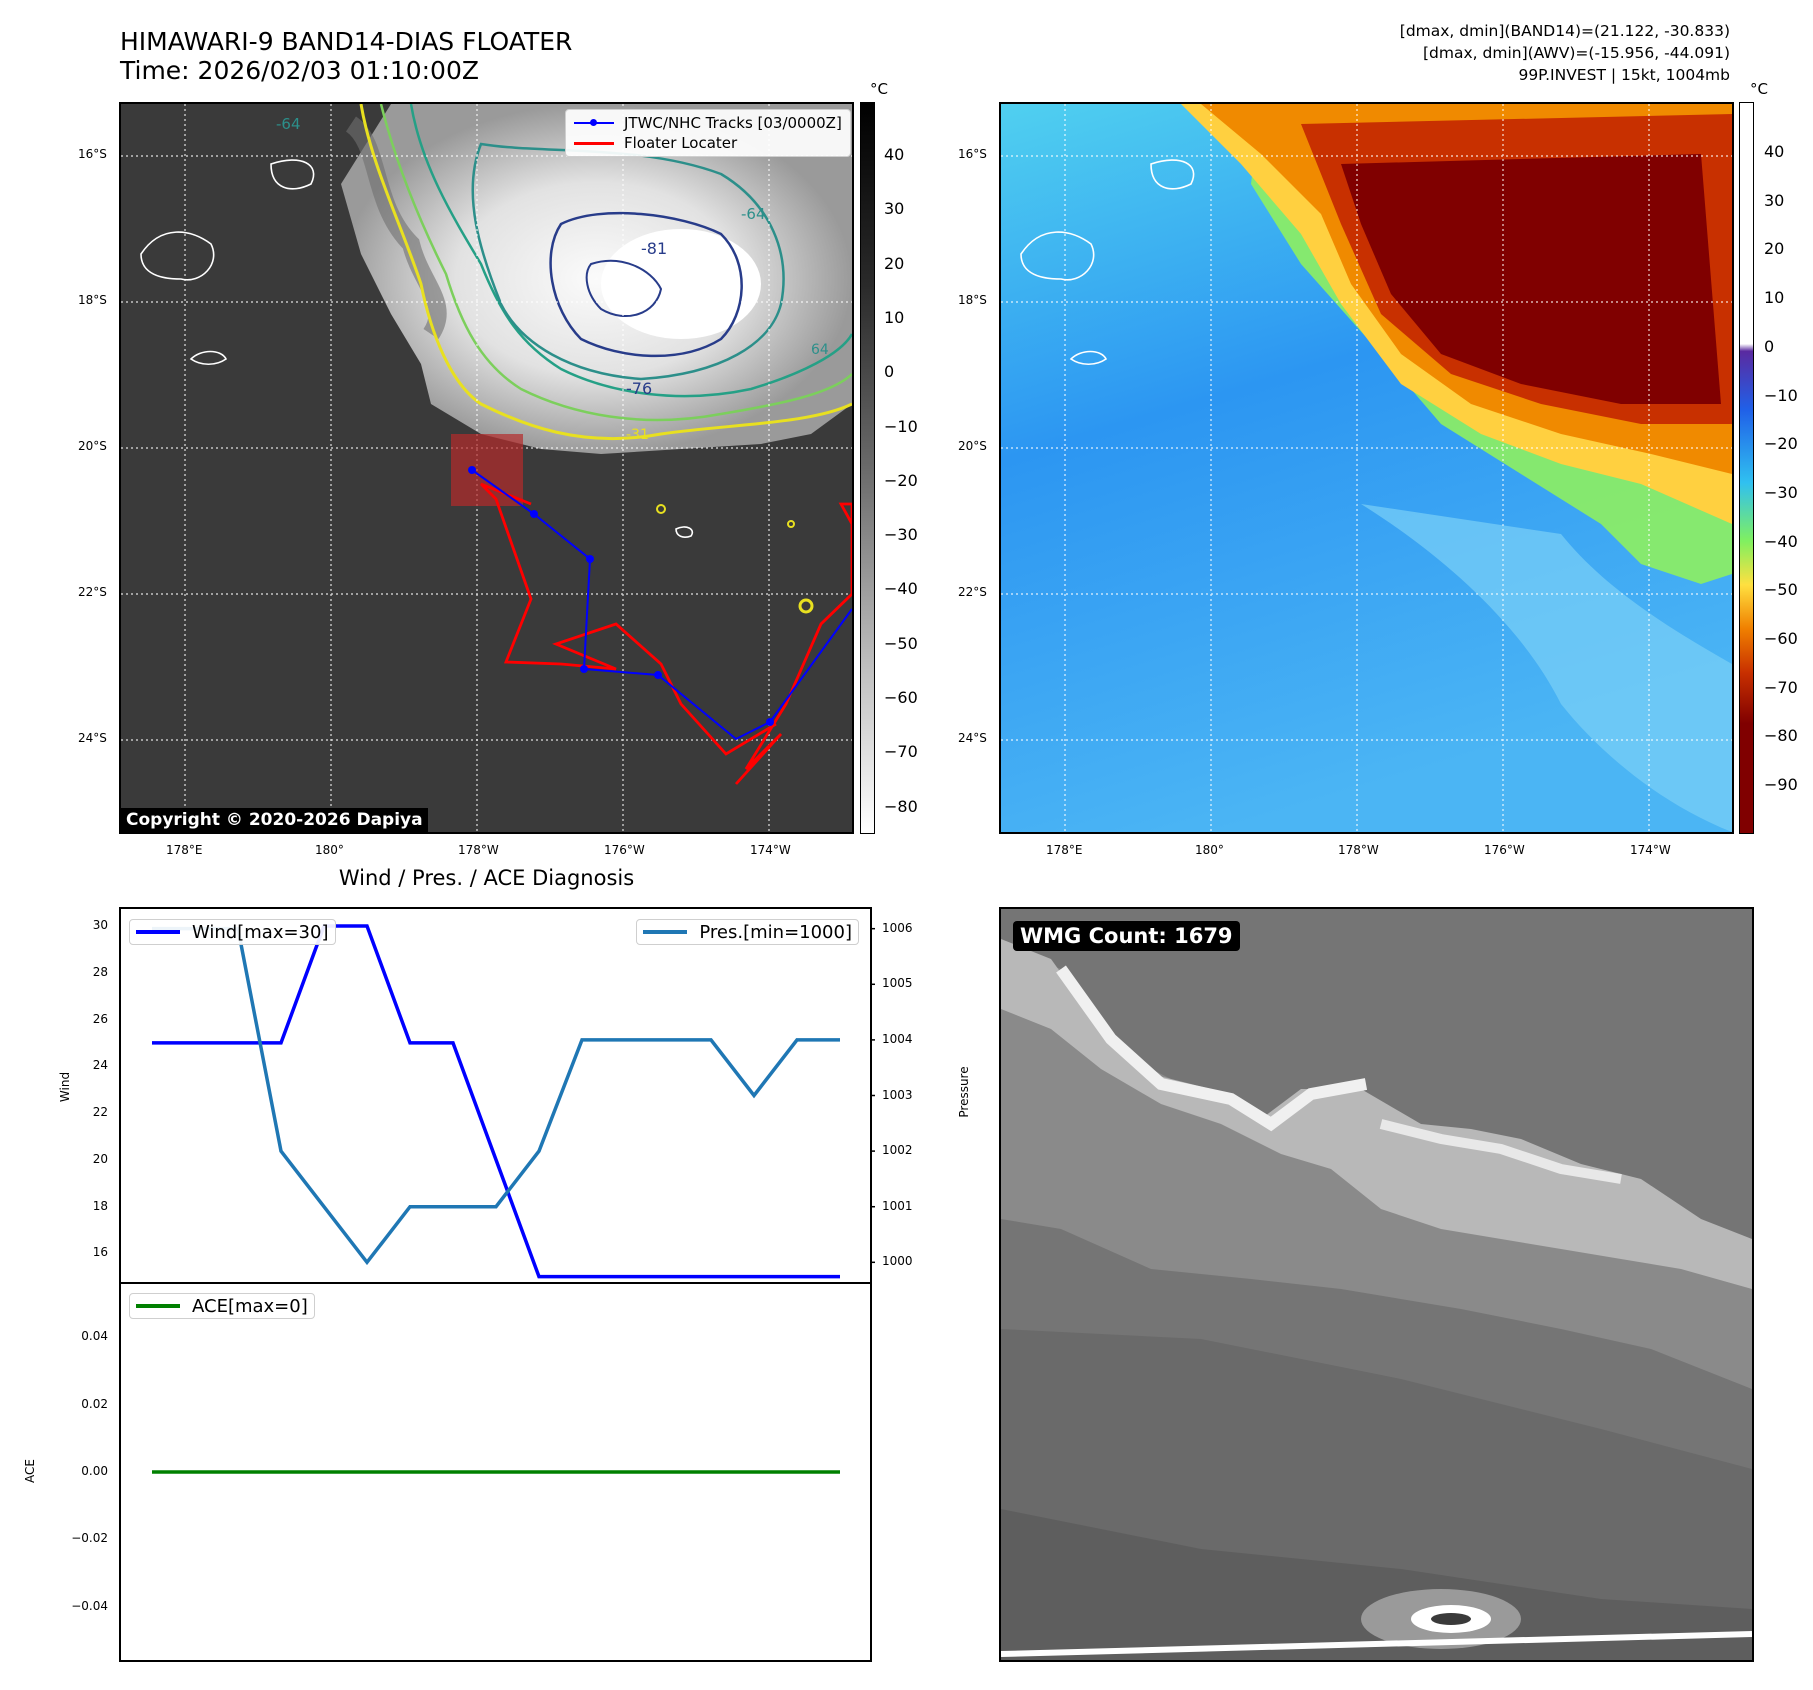 This screenshot has height=1690, width=1813. Describe the element at coordinates (901, 480) in the screenshot. I see `ir-colorbar-tick: −20` at that location.